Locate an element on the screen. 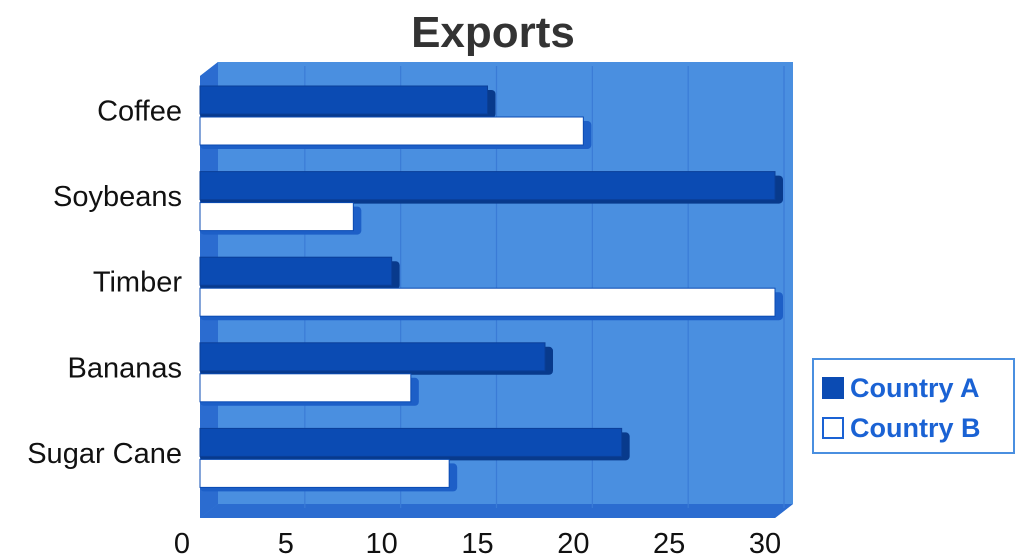 This screenshot has width=1021, height=560. bar-country-b-sugar-cane is located at coordinates (324, 473).